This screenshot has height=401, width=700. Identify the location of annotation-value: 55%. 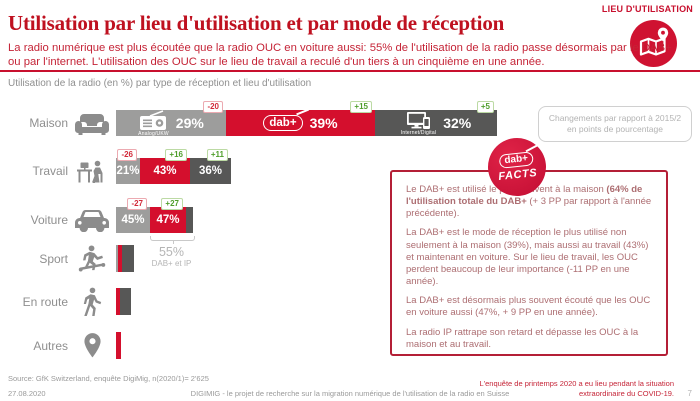
(171, 252).